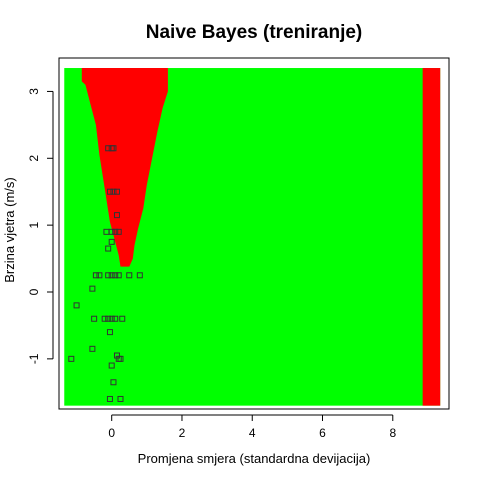  What do you see at coordinates (34, 358) in the screenshot?
I see `y-tick-label: -1` at bounding box center [34, 358].